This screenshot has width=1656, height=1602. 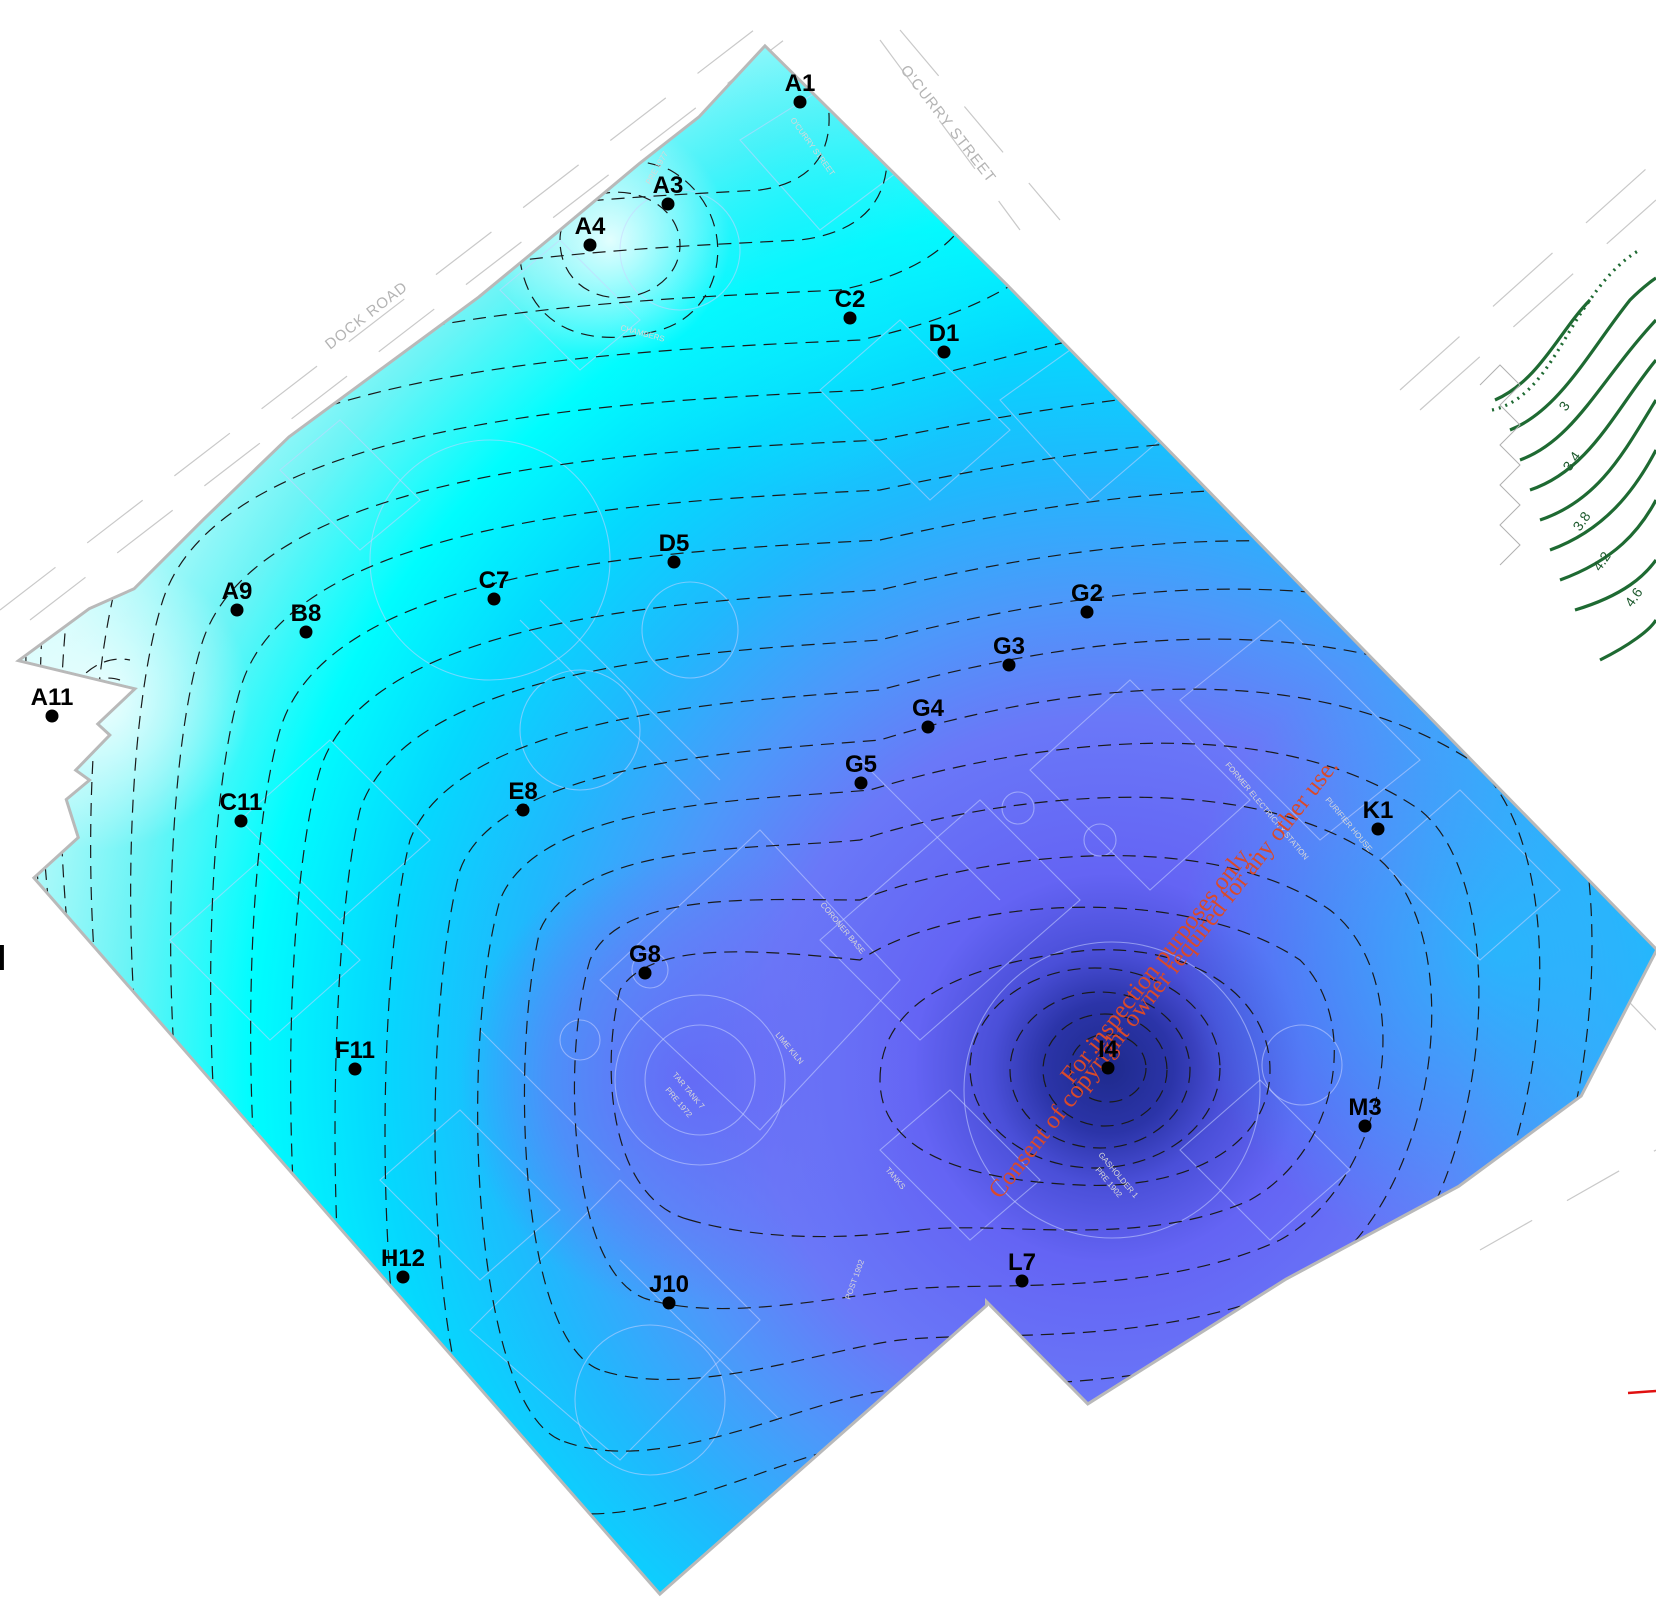 I want to click on sample-point: J10, so click(x=669, y=1290).